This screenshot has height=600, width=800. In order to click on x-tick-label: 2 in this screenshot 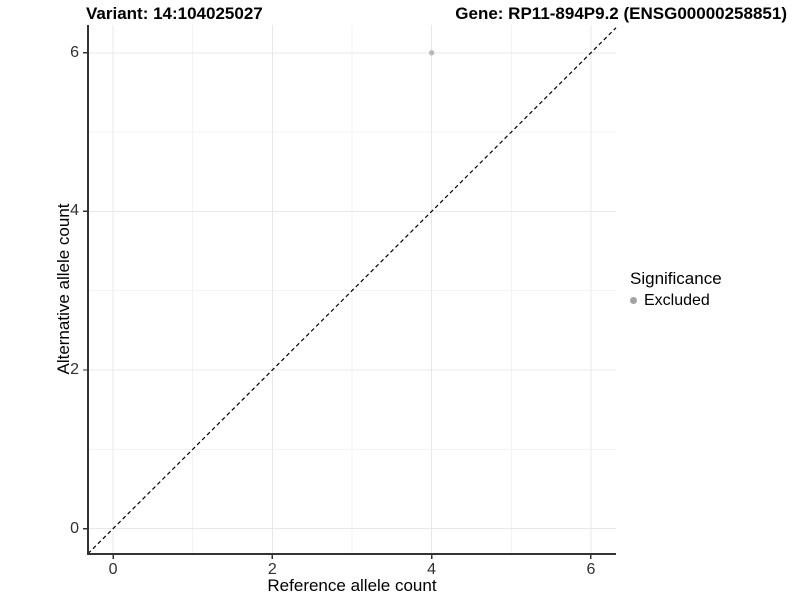, I will do `click(272, 569)`.